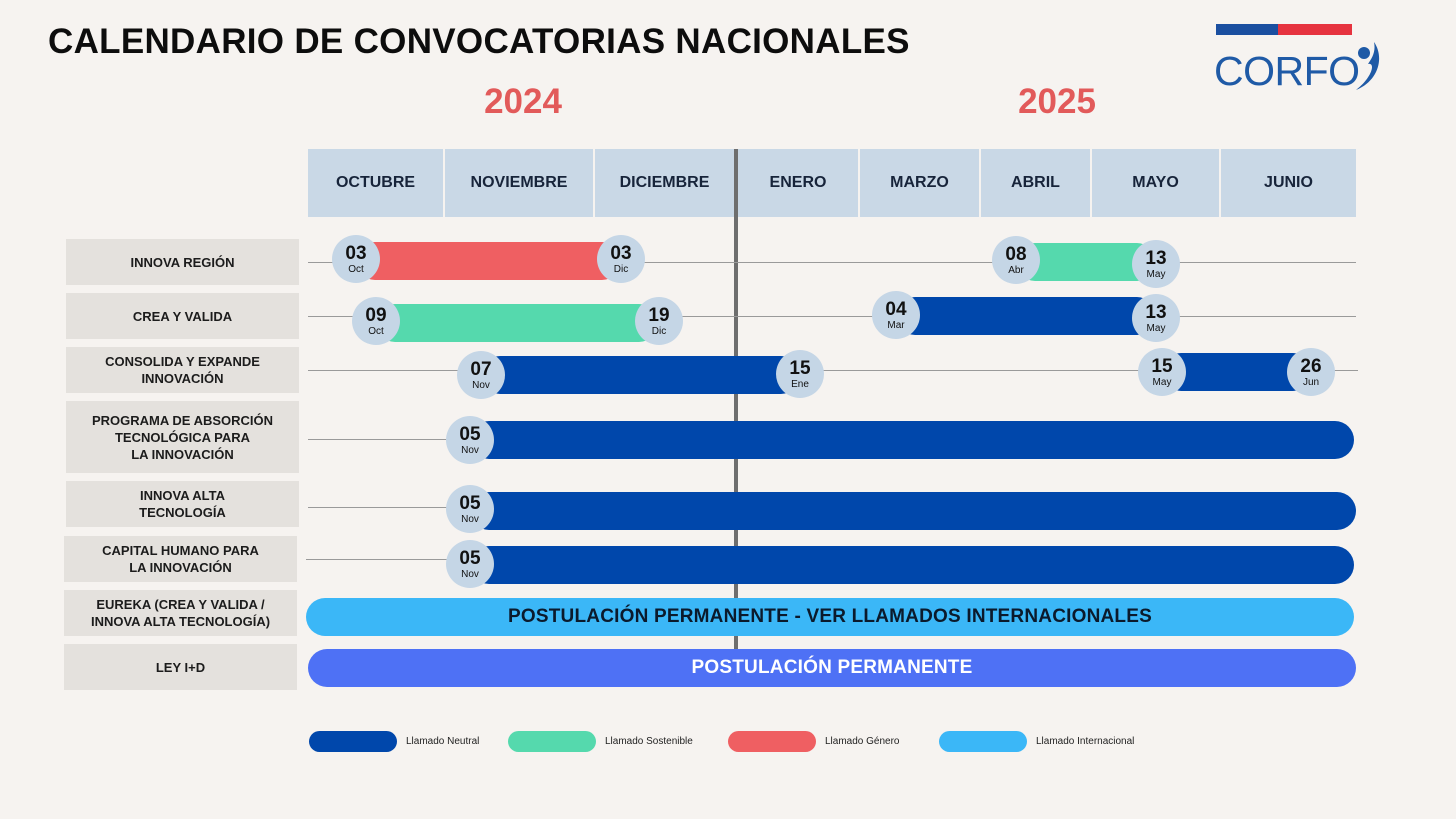 Image resolution: width=1456 pixels, height=819 pixels. I want to click on bar-innova-region-genero, so click(488, 261).